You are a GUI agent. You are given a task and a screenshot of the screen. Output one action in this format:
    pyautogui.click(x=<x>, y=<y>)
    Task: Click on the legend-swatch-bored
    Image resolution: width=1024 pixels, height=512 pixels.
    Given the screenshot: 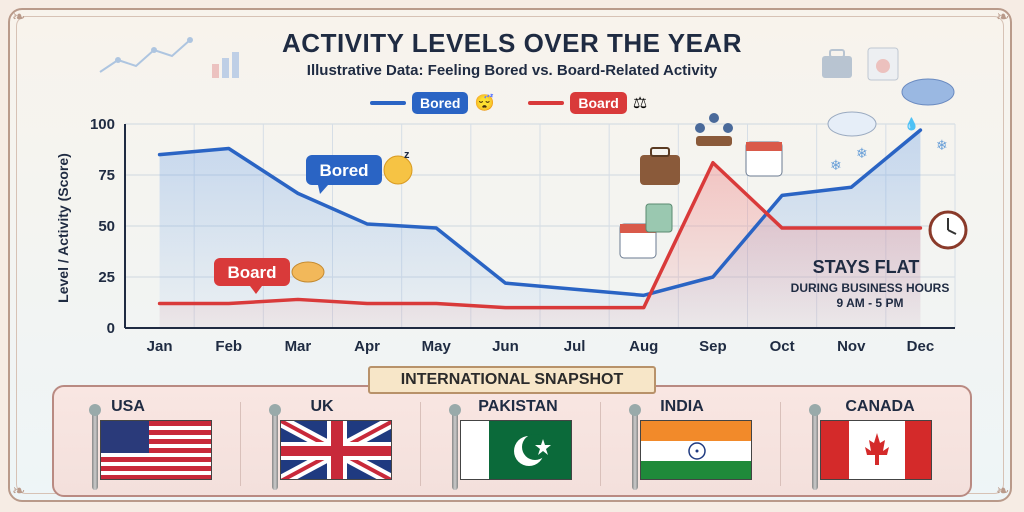 What is the action you would take?
    pyautogui.click(x=388, y=103)
    